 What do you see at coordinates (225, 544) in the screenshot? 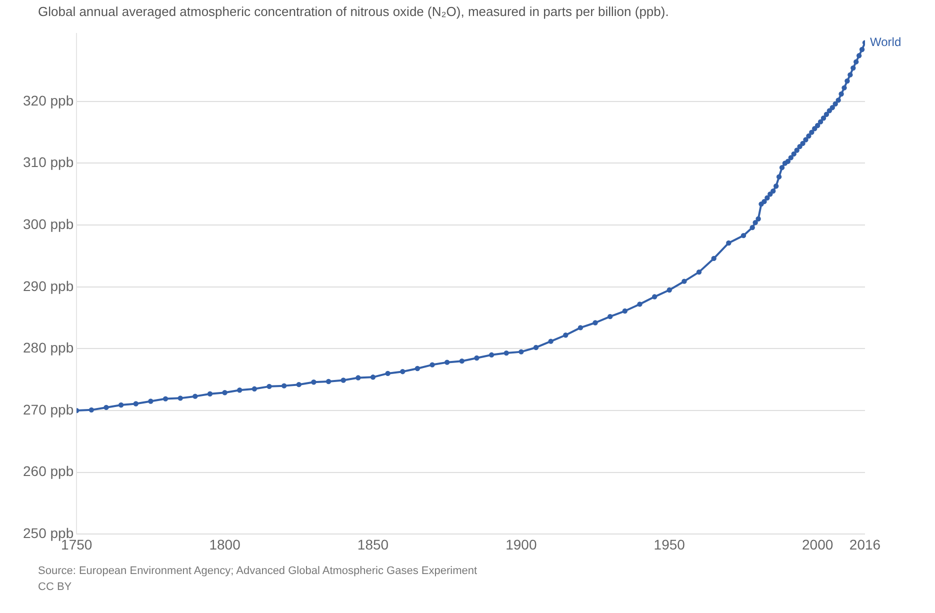
I see `x-tick-label: 1800` at bounding box center [225, 544].